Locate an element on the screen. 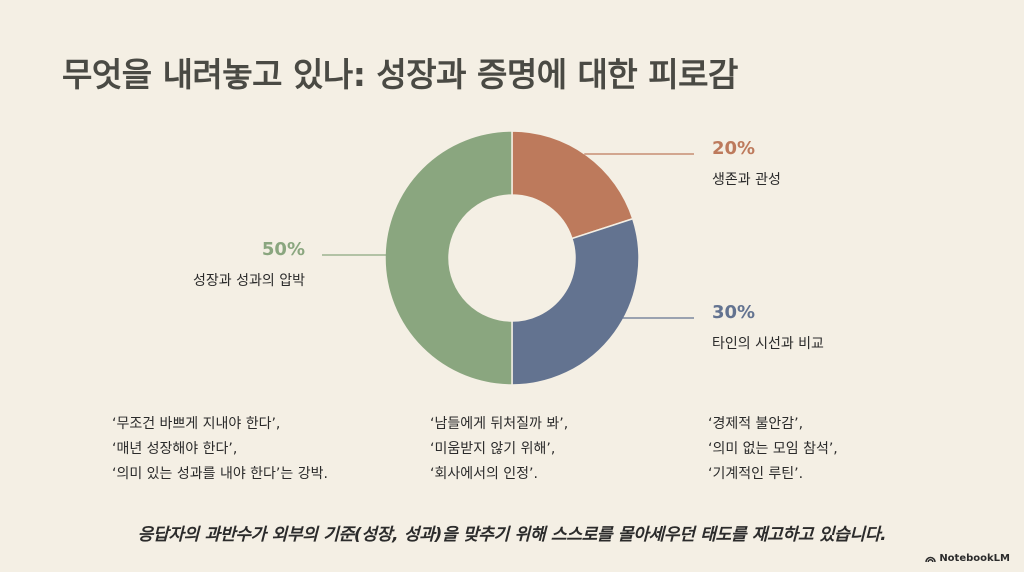 This screenshot has height=572, width=1024. slice-percent-label: 20% is located at coordinates (733, 148).